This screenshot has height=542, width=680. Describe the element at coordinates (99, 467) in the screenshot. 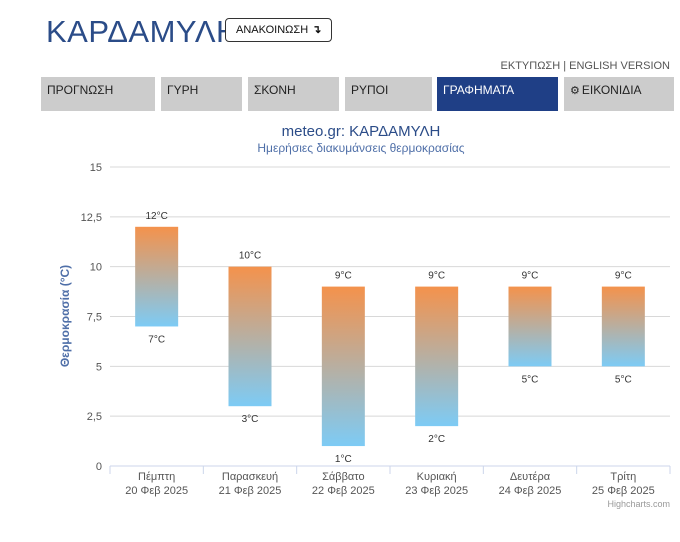

I see `y-tick-label: 0` at that location.